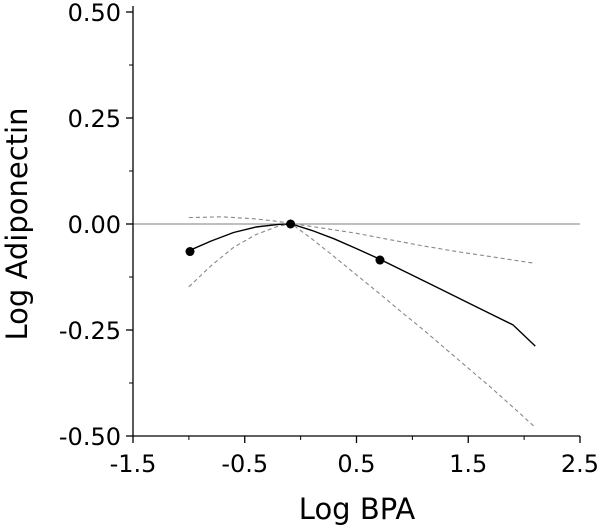 Image resolution: width=600 pixels, height=529 pixels. What do you see at coordinates (362, 285) in the screenshot?
I see `series-line-estimate` at bounding box center [362, 285].